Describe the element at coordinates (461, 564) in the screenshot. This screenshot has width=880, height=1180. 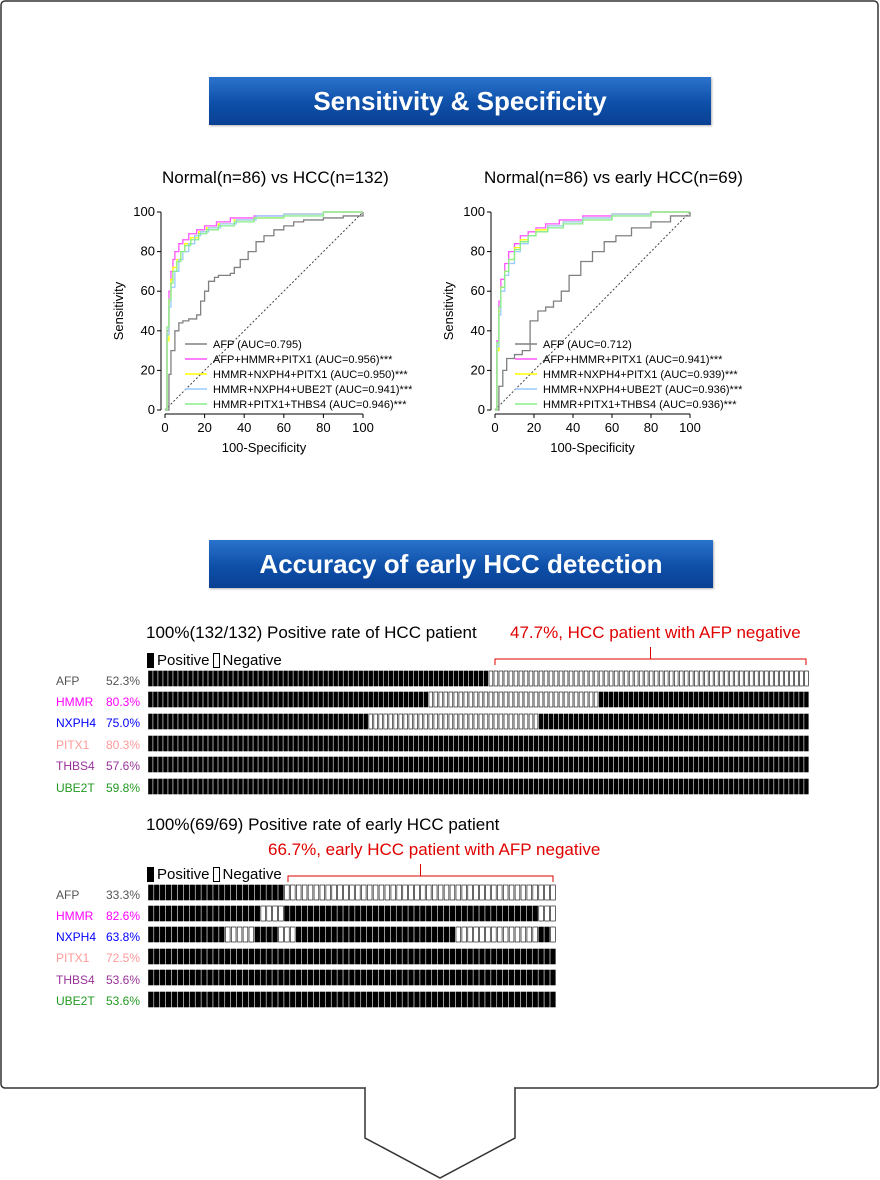
I see `accuracy-banner: Accuracy of early HCC detection` at that location.